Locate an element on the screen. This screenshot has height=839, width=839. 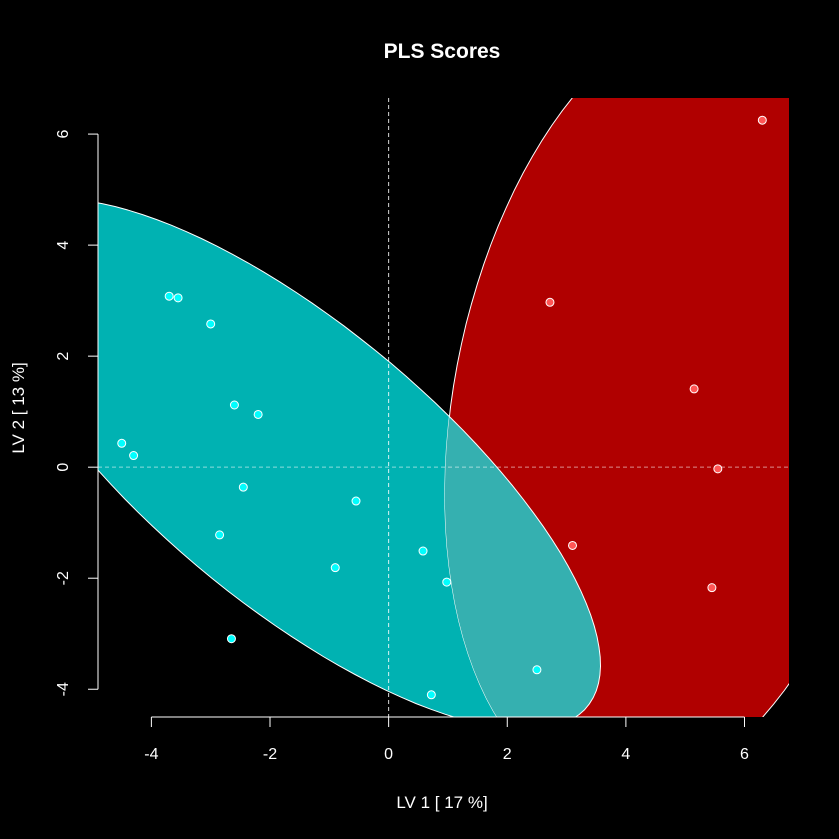
chart-title: PLS Scores is located at coordinates (442, 51).